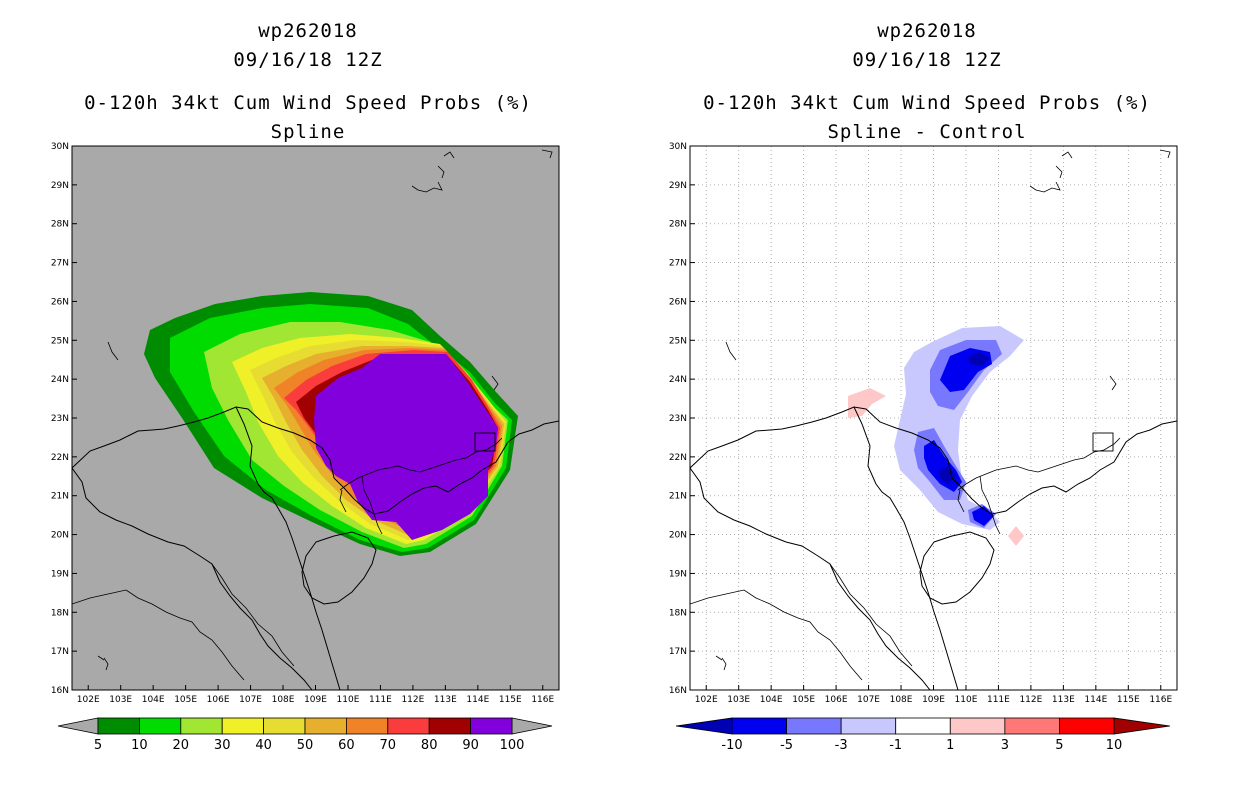 This screenshot has height=800, width=1236. Describe the element at coordinates (1114, 745) in the screenshot. I see `colorbar-label: 10` at that location.